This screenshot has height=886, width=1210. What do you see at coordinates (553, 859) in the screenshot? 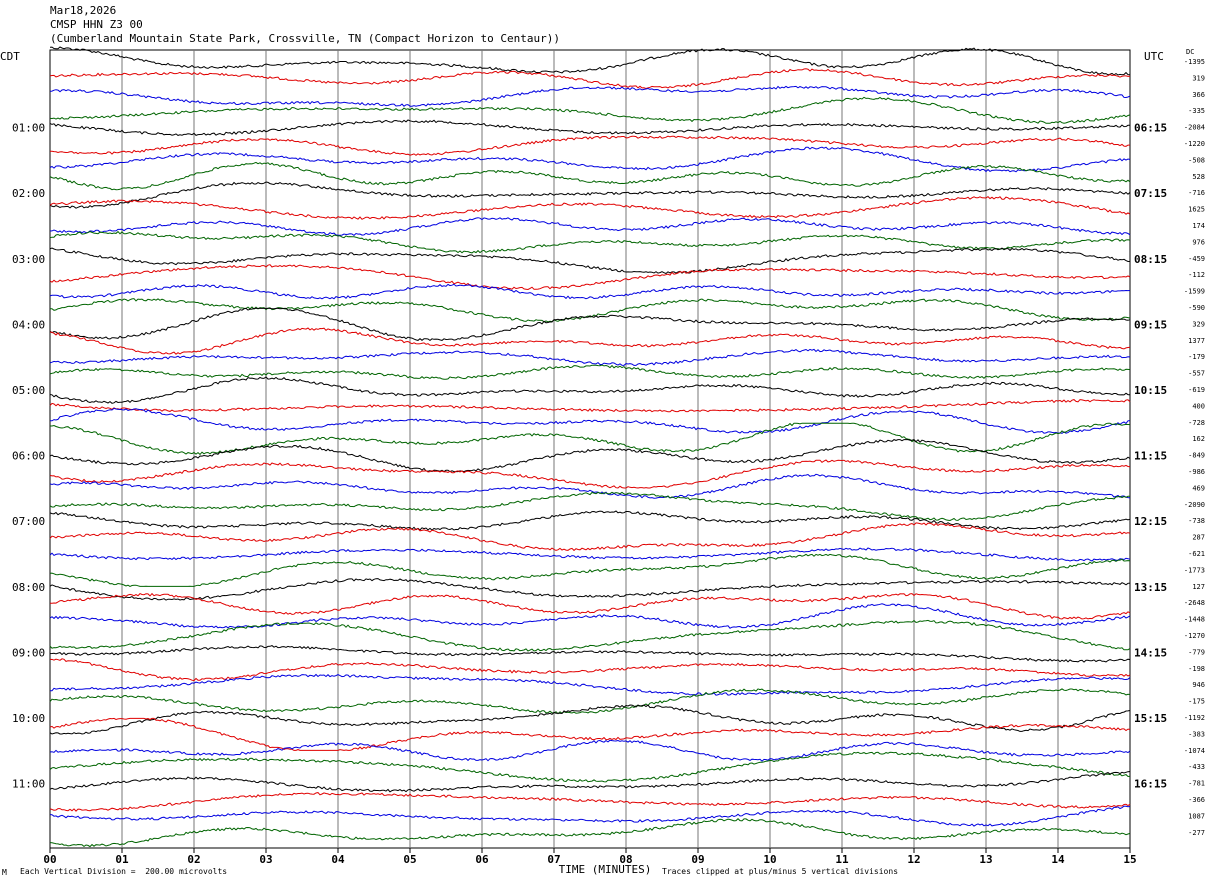
I see `x-tick-label: 07` at bounding box center [553, 859].